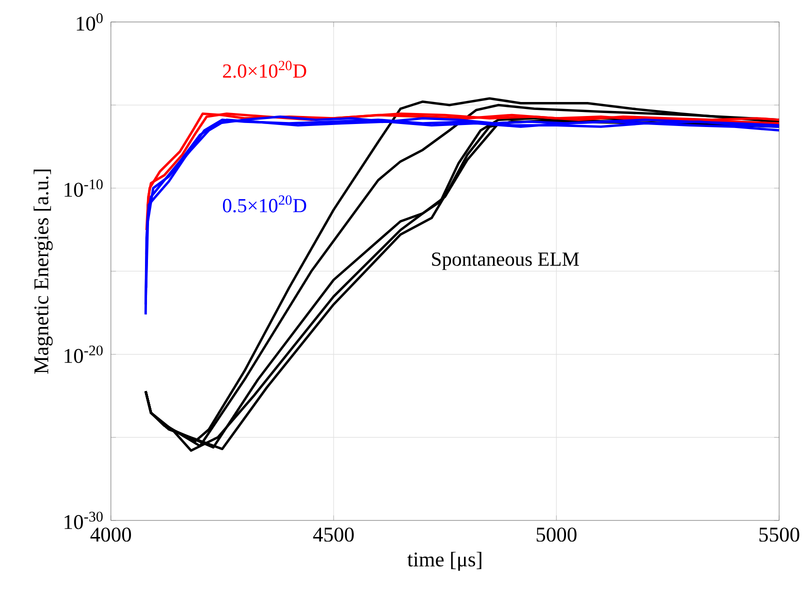  I want to click on y-tick-label: 10$^{-10}$, so click(83, 188).